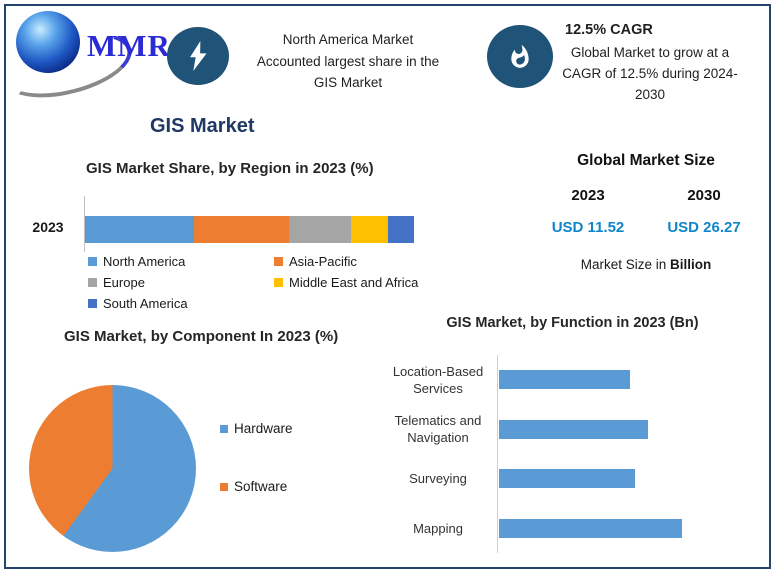 The image size is (775, 573). I want to click on flame-icon, so click(520, 56).